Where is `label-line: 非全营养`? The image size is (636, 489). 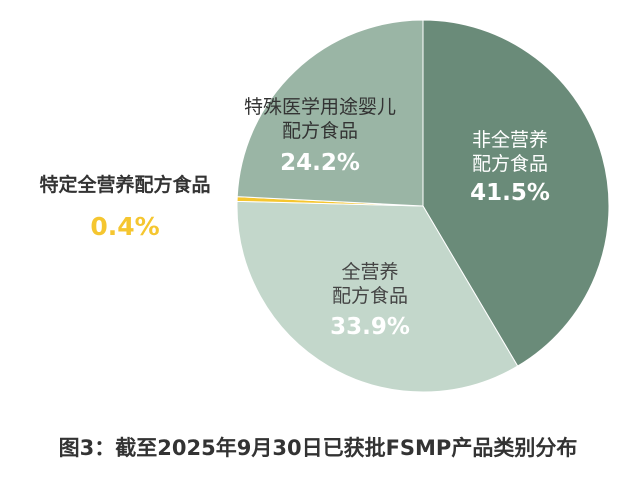
label-line: 非全营养 is located at coordinates (509, 140).